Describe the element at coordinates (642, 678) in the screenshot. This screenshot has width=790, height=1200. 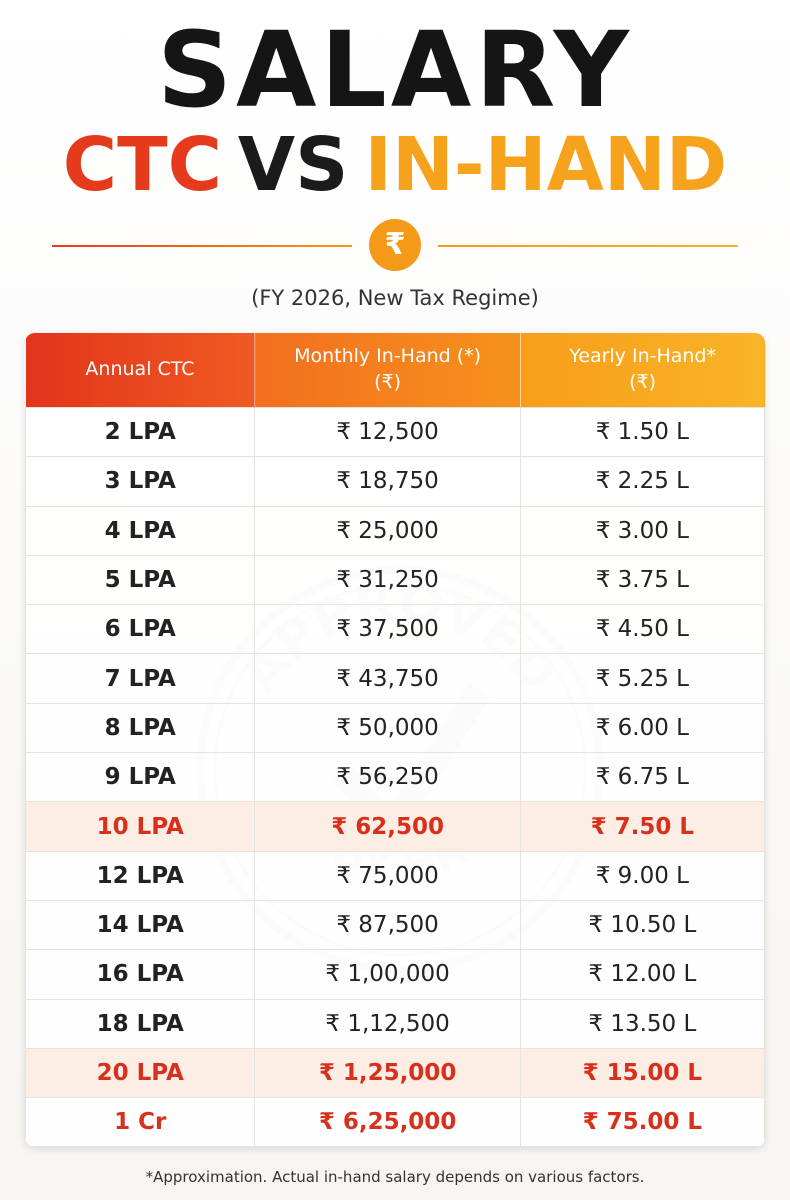
I see `table-cell: ₹ 5.25 L` at that location.